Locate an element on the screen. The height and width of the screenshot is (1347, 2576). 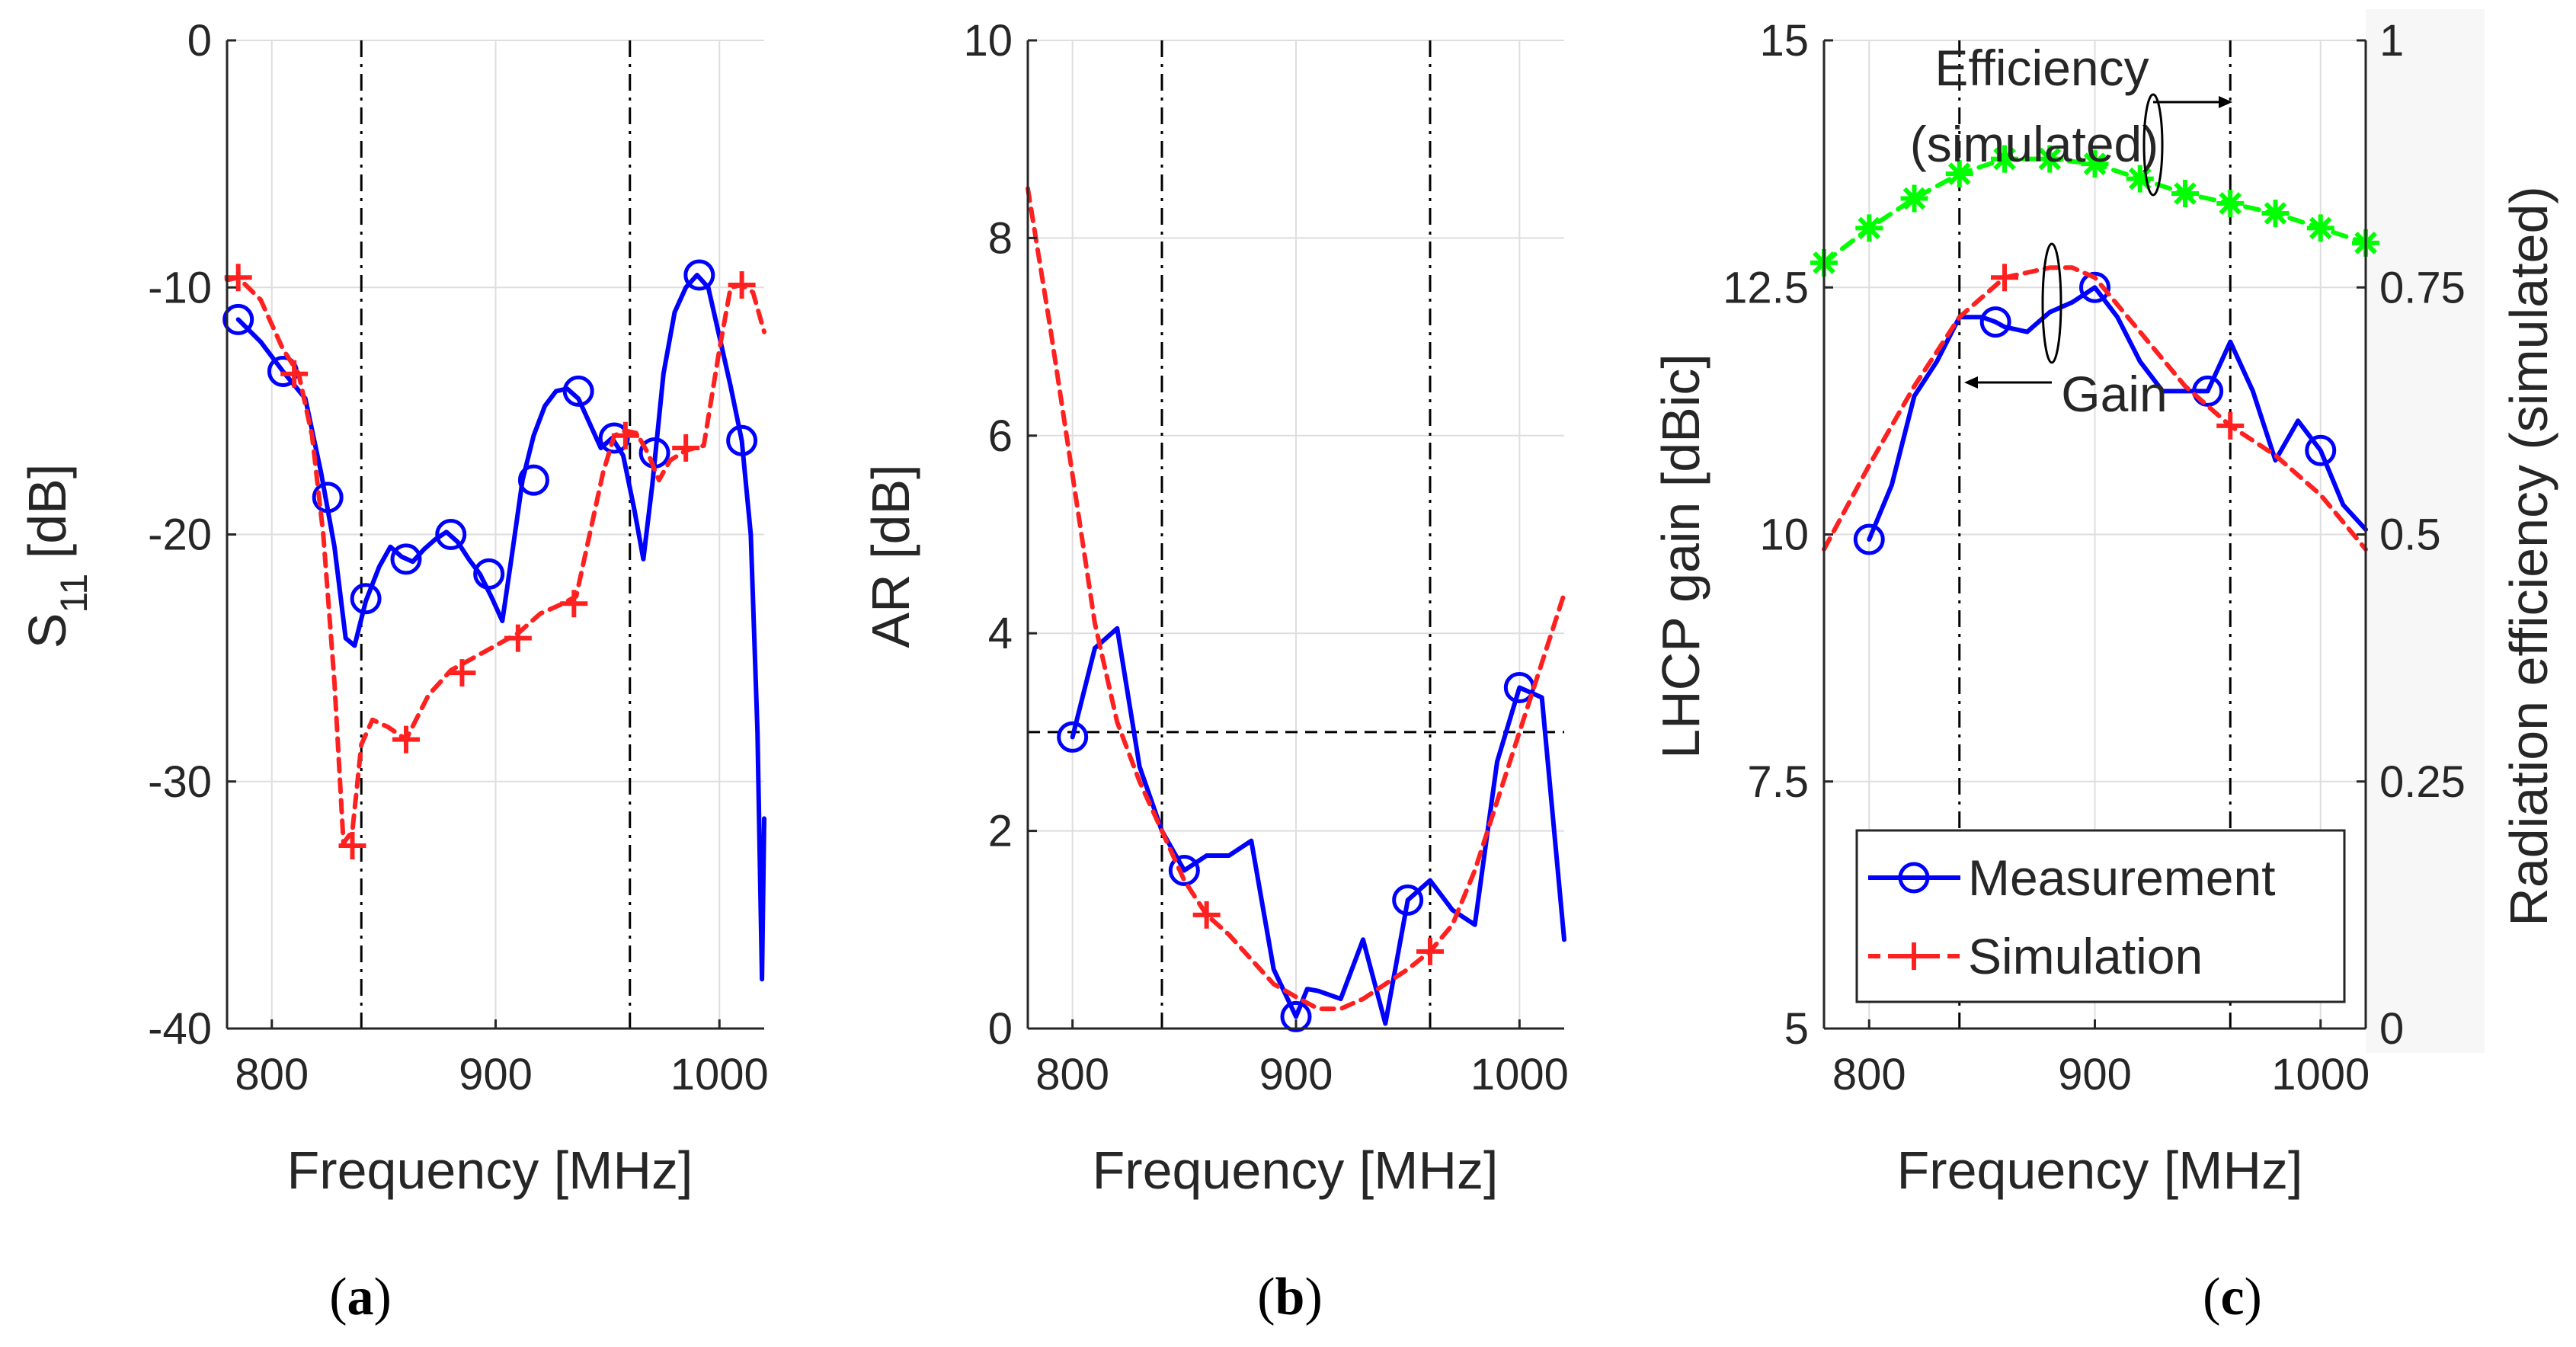
y-axis-label: S11 [dB] is located at coordinates (56, 556).